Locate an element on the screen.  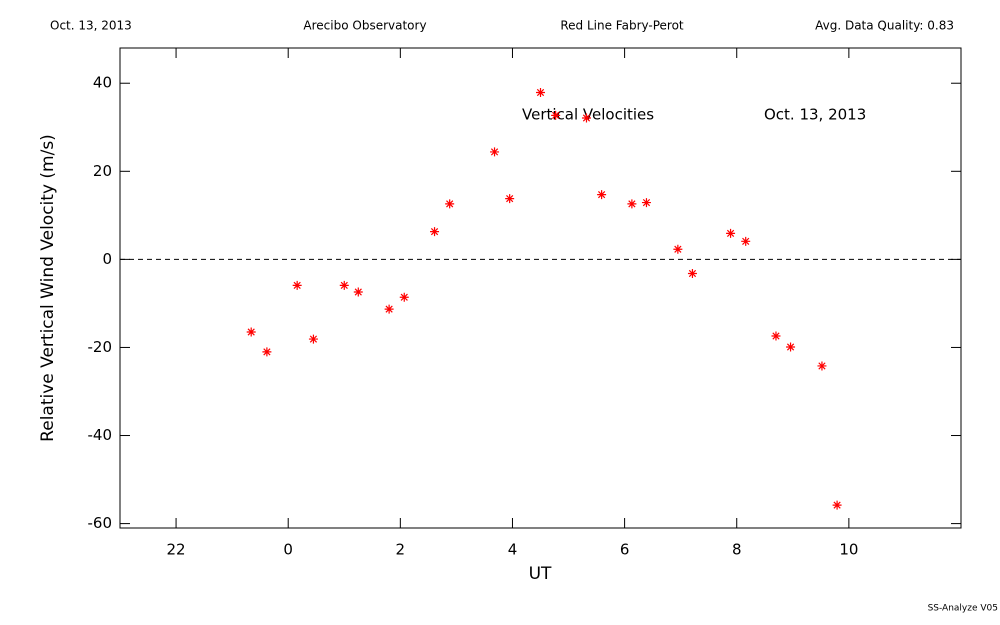
header-date: Oct. 13, 2013 is located at coordinates (91, 26).